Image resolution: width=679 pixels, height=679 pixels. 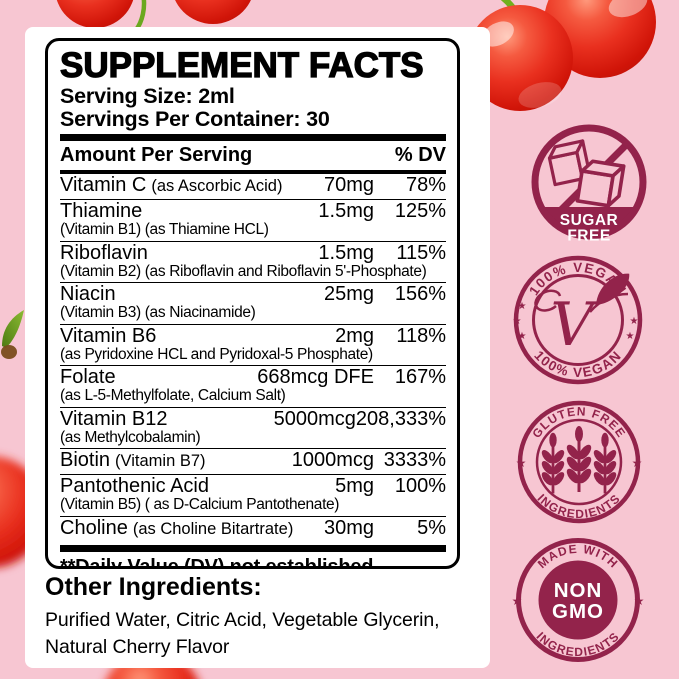 What do you see at coordinates (420, 211) in the screenshot?
I see `nutrient-dv: 125%` at bounding box center [420, 211].